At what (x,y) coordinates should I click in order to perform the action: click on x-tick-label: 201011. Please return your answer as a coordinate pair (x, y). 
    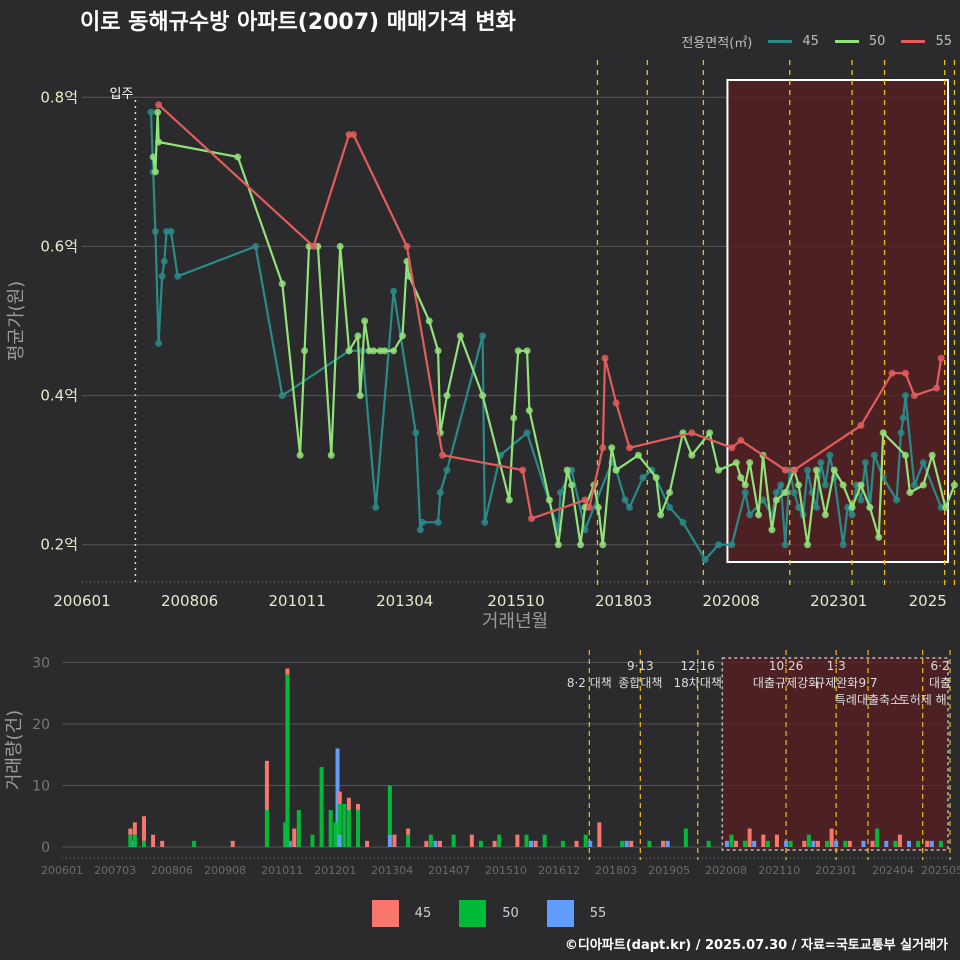
    Looking at the image, I should click on (297, 601).